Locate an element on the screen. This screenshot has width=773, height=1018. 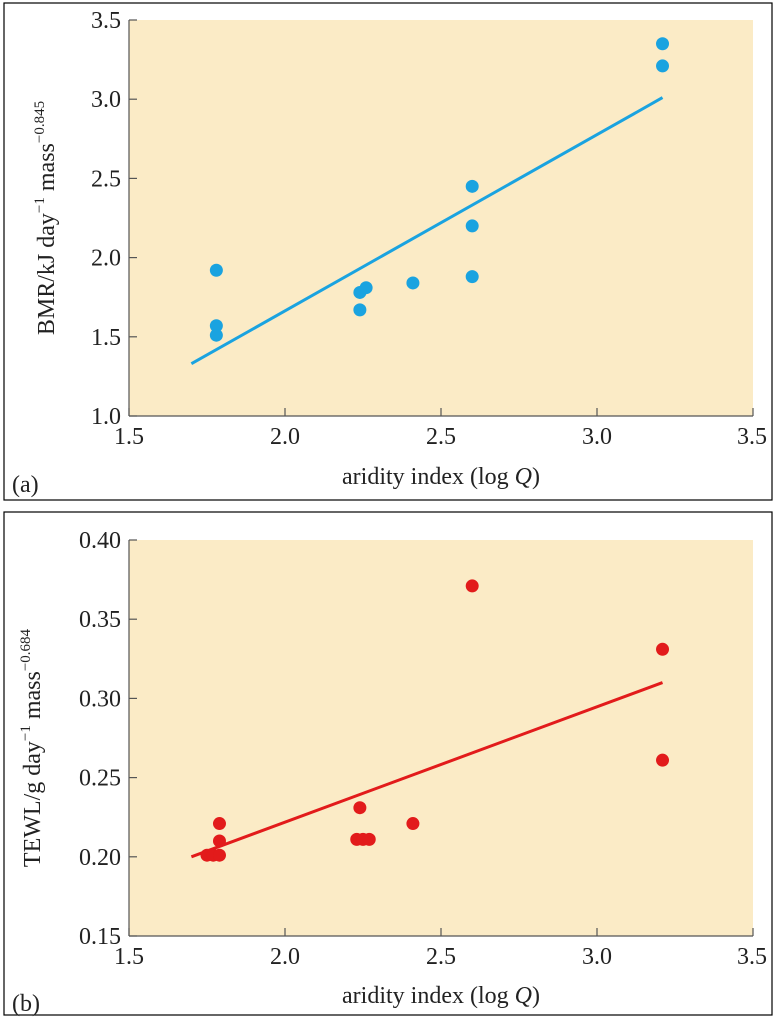
panel-b-x-tick-label-4: 3.5 is located at coordinates (752, 957).